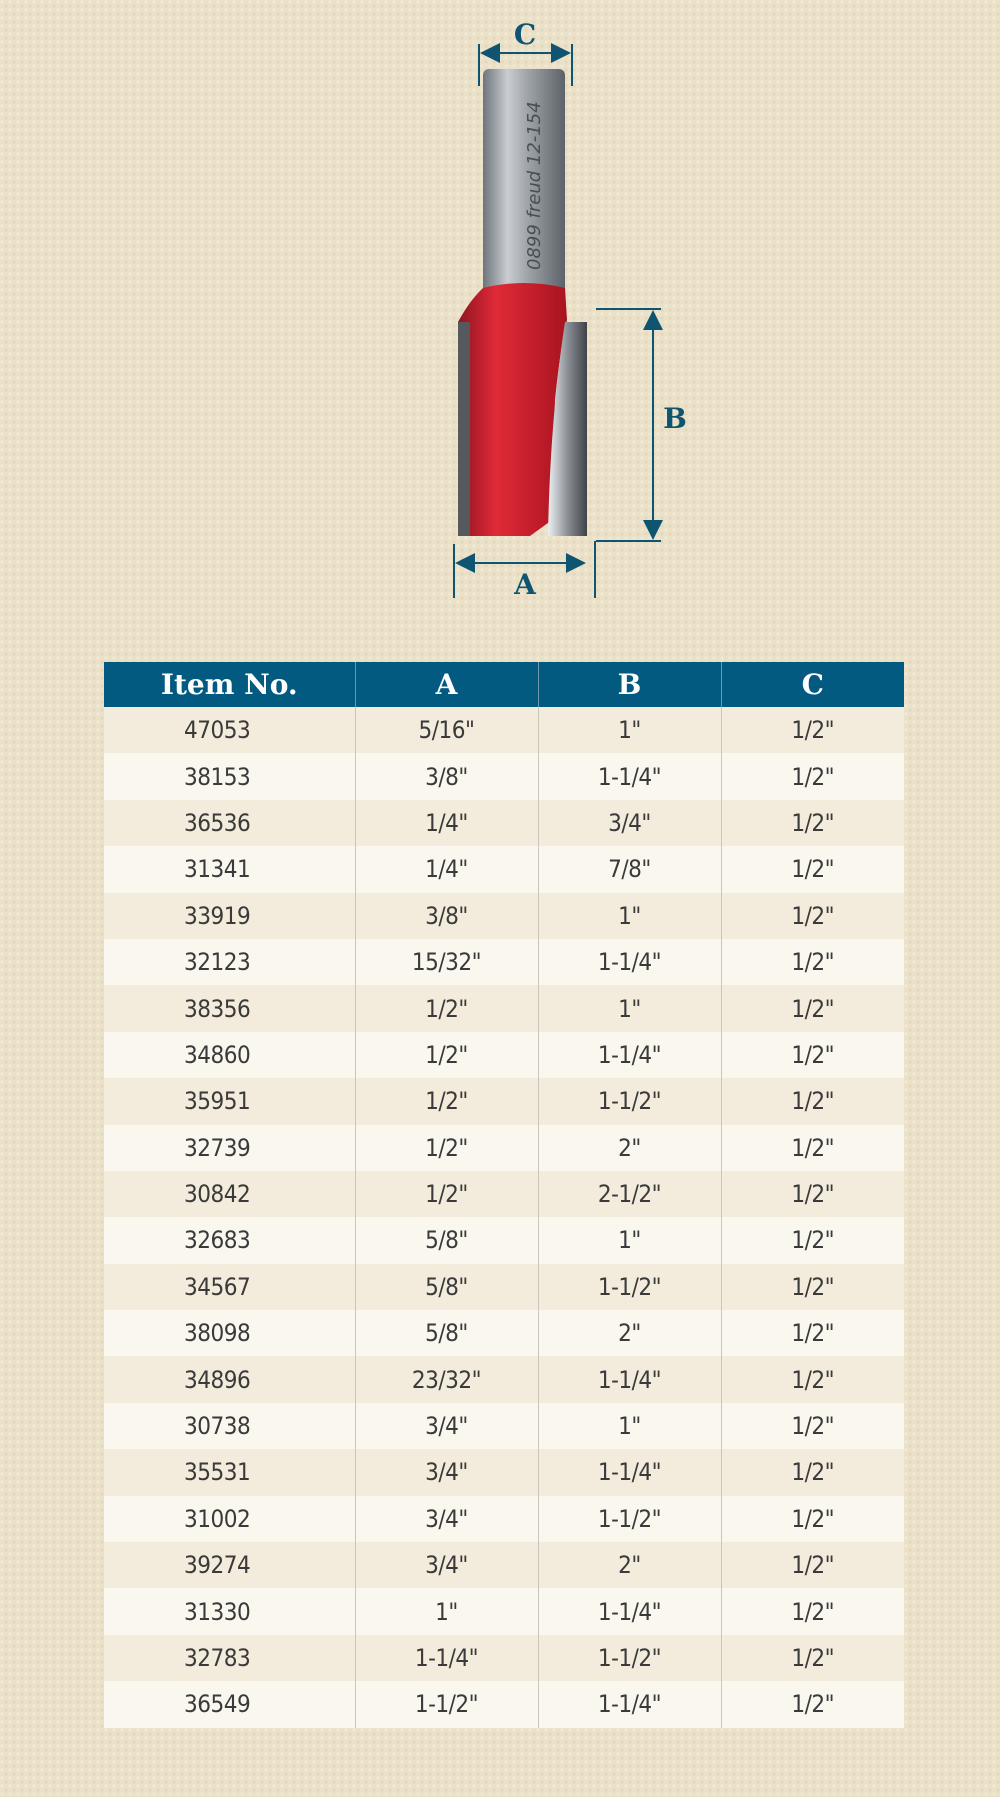 The image size is (1000, 1797). I want to click on cell-item-no: 35951, so click(217, 1101).